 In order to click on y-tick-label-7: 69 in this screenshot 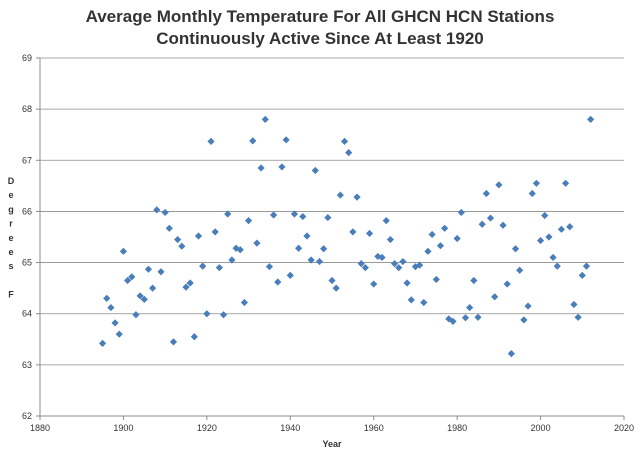, I will do `click(27, 58)`.